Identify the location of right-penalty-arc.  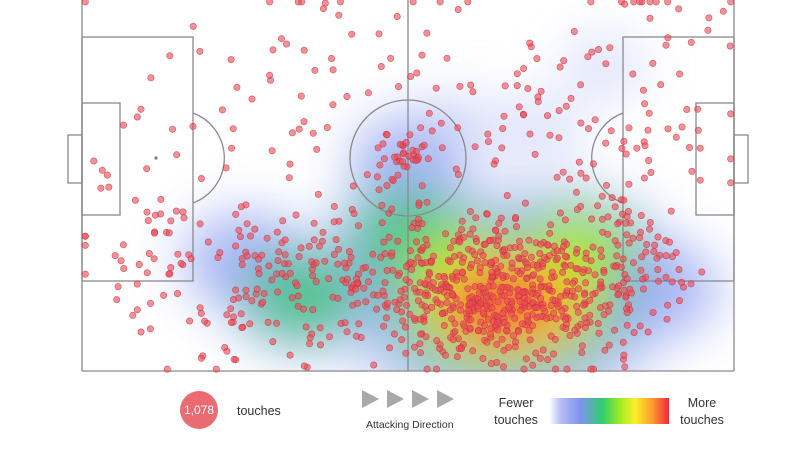
(607, 158).